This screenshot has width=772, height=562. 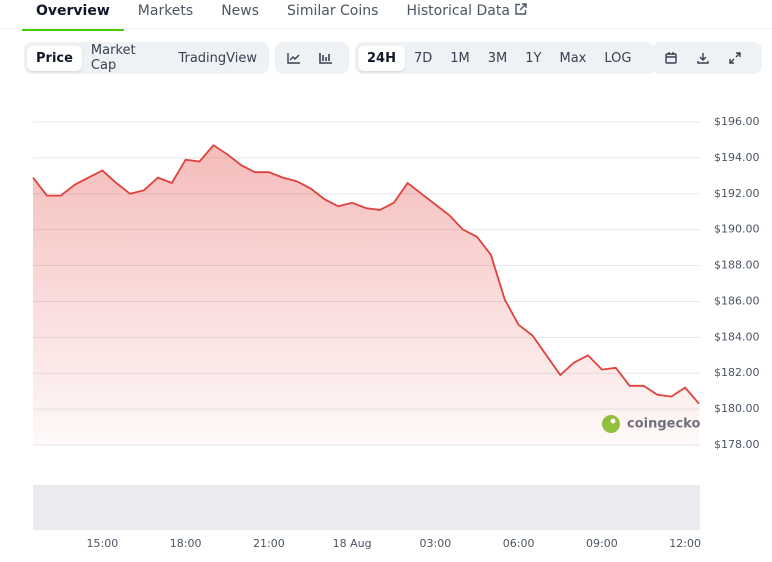 I want to click on tab-label: Historical Data, so click(x=458, y=11).